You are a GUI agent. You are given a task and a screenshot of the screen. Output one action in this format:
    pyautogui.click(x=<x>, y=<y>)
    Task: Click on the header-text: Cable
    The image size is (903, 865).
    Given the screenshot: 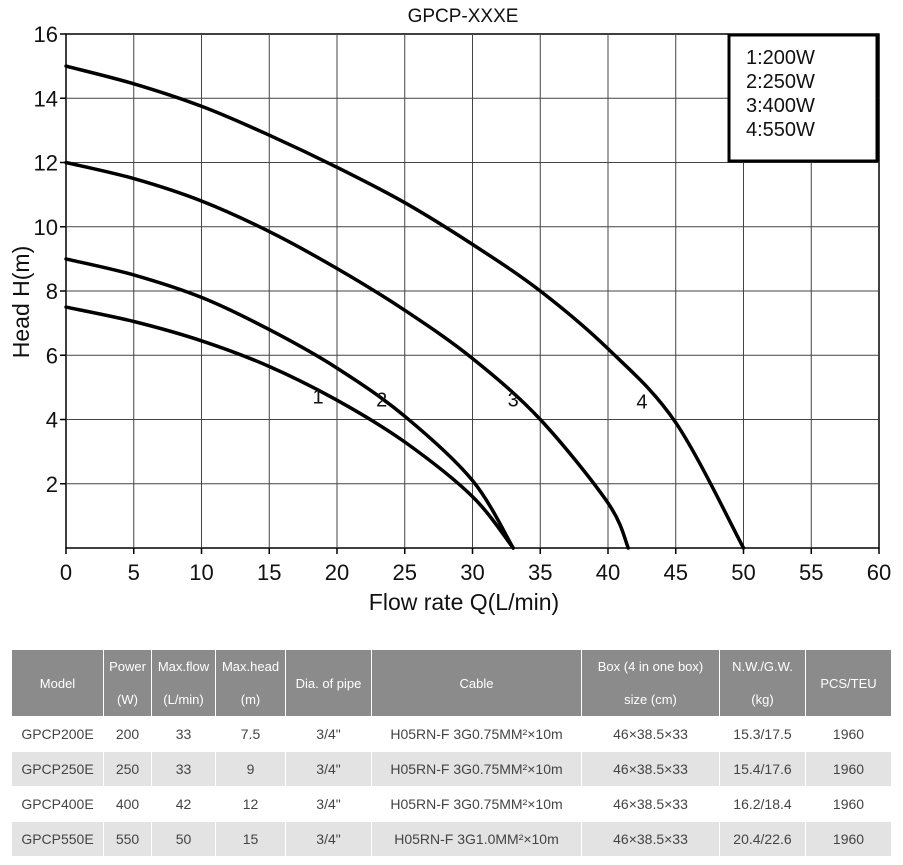 What is the action you would take?
    pyautogui.click(x=476, y=683)
    